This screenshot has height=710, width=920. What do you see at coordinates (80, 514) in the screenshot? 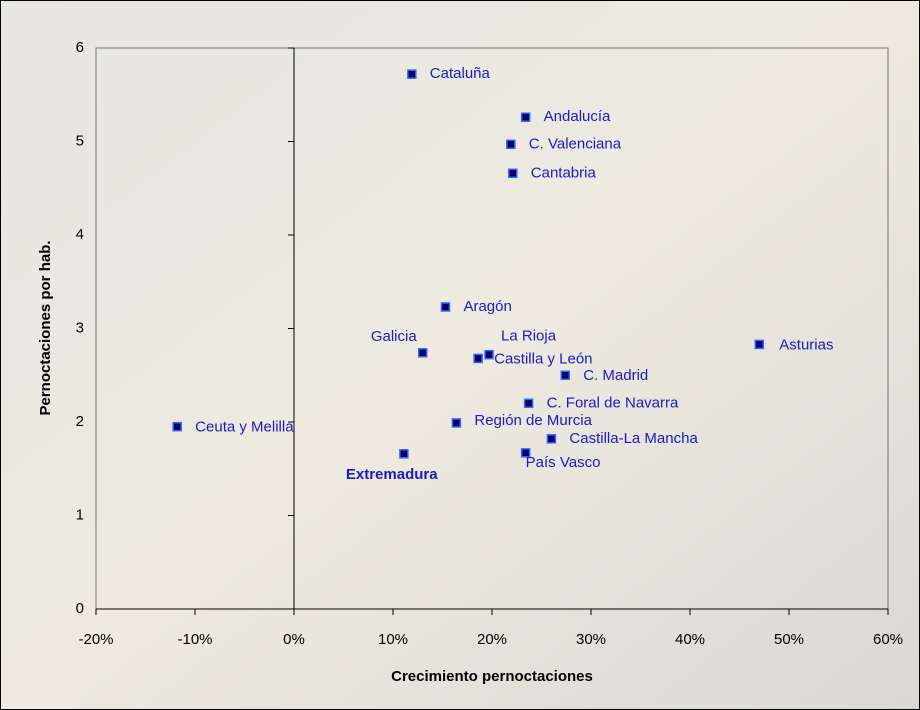
I see `y-tick-label: 1` at bounding box center [80, 514].